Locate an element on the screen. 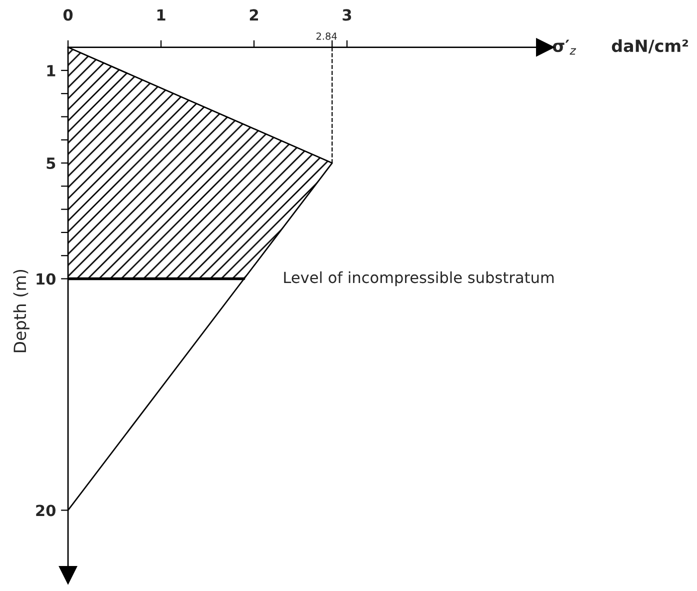 The image size is (697, 591). x-tick-label: 3 is located at coordinates (347, 15).